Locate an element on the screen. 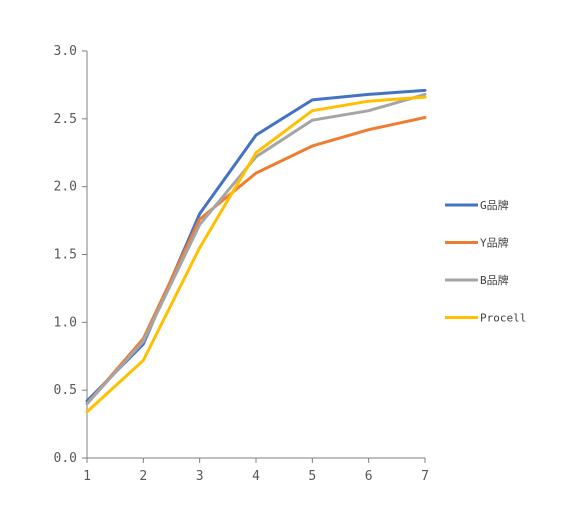 The height and width of the screenshot is (523, 568). legend-label-1: Y品牌 is located at coordinates (494, 243).